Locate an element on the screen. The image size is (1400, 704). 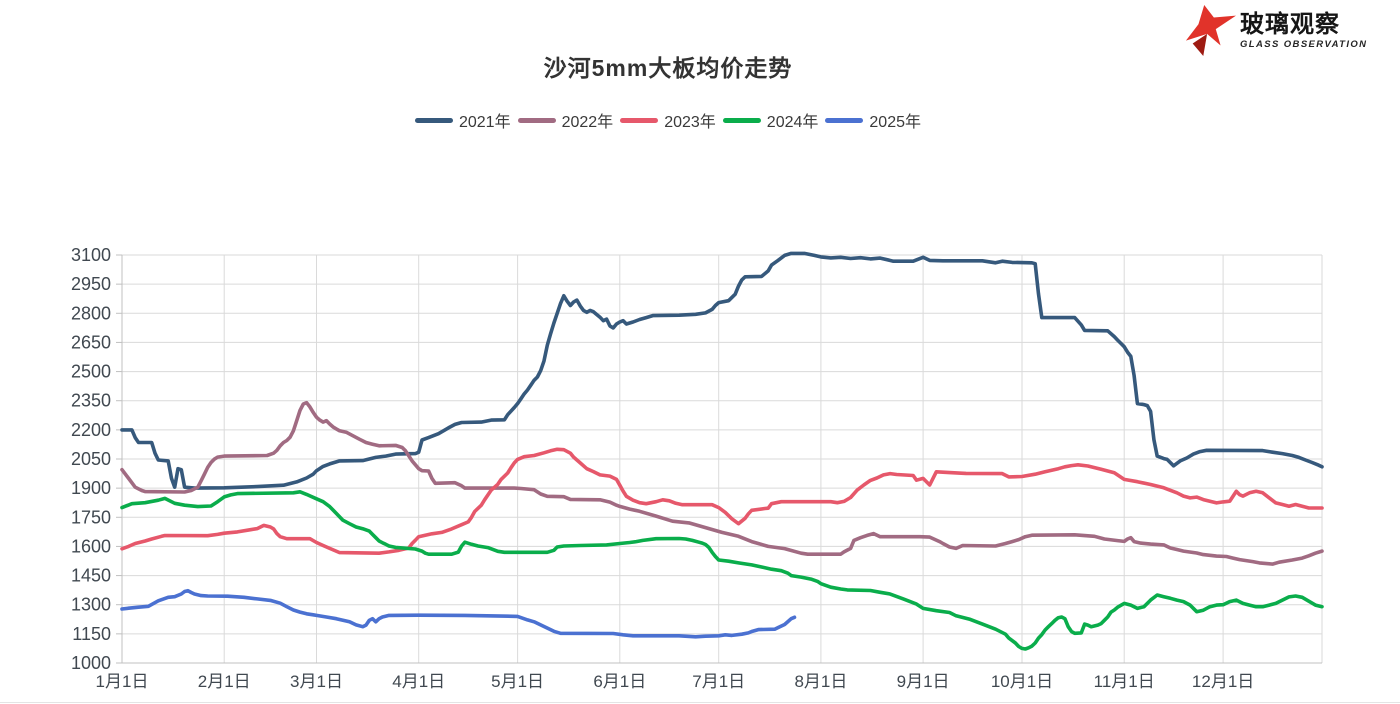
brand-name-en: GLASS OBSERVATION is located at coordinates (1304, 44).